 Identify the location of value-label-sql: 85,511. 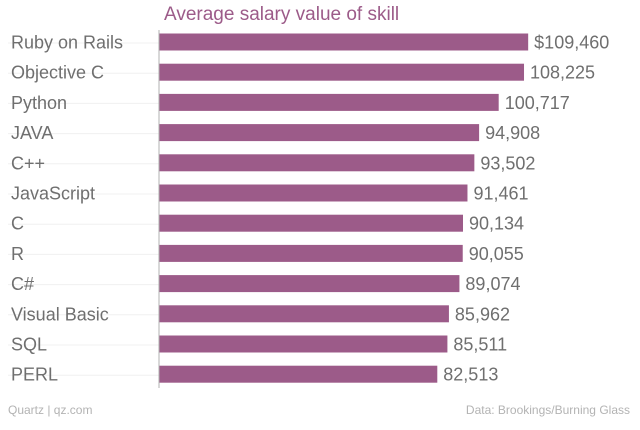
(480, 345).